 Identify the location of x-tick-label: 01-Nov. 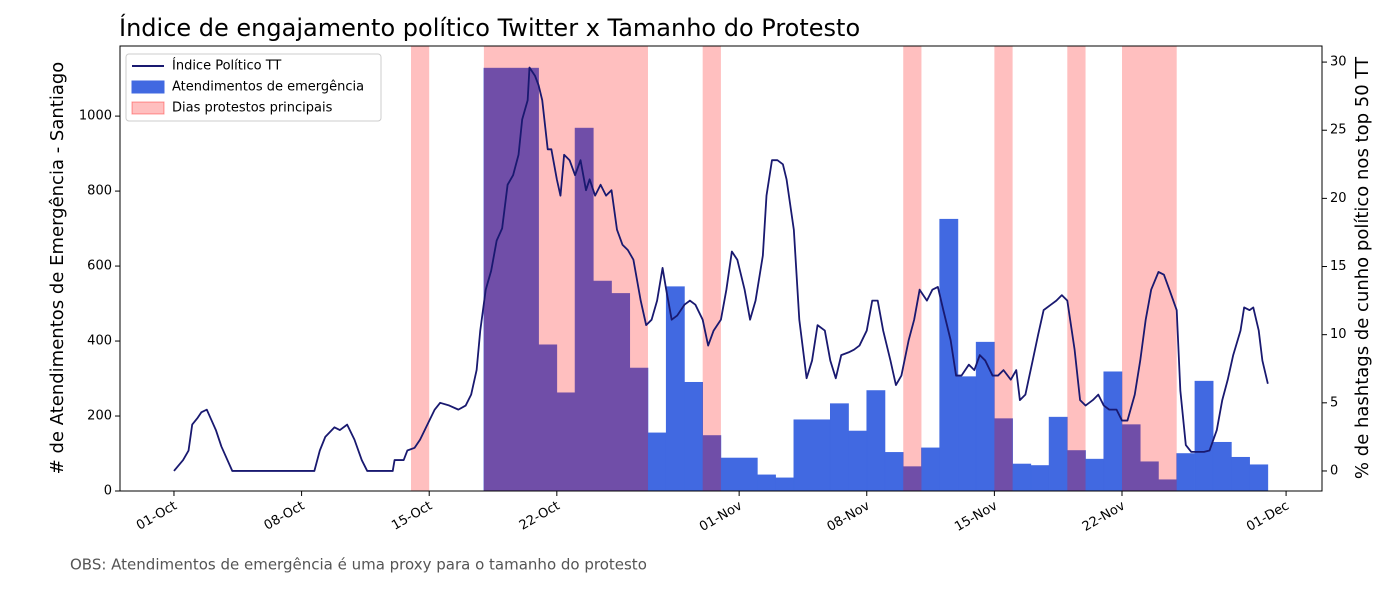
(721, 516).